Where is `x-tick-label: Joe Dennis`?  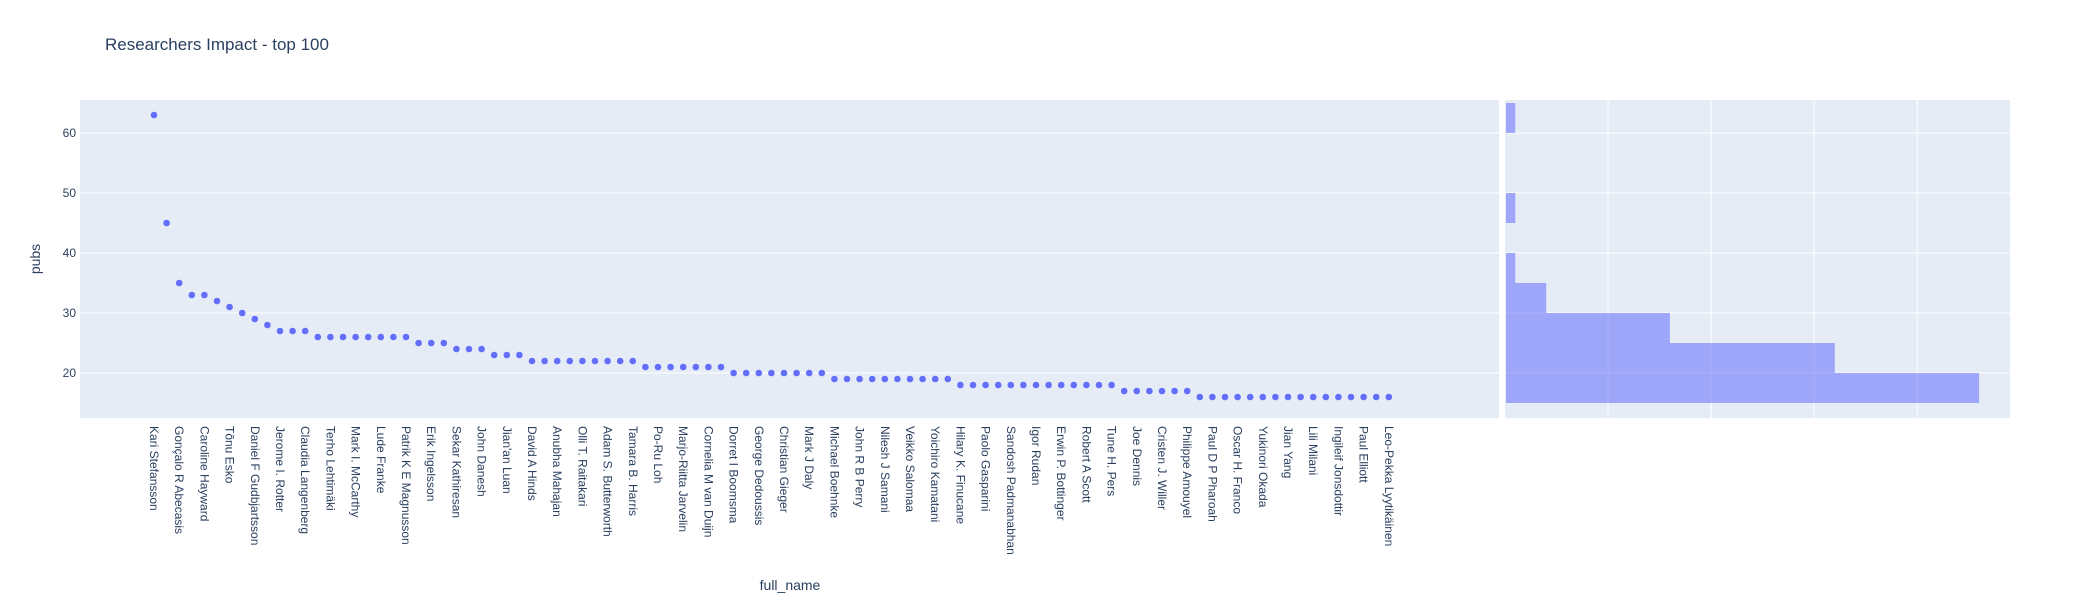
x-tick-label: Joe Dennis is located at coordinates (1137, 456).